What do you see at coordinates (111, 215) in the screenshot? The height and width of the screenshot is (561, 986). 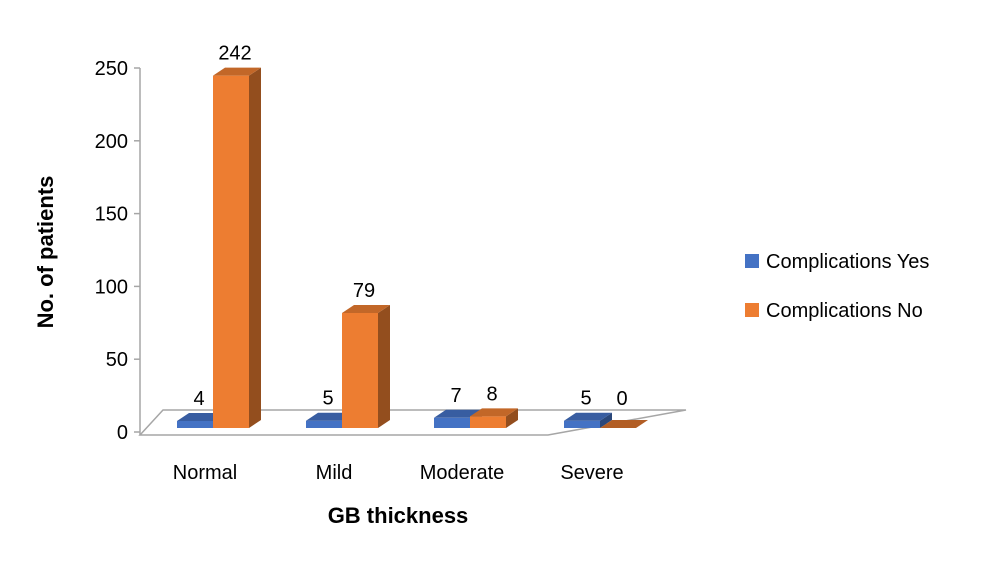 I see `y-tick-label: 150` at bounding box center [111, 215].